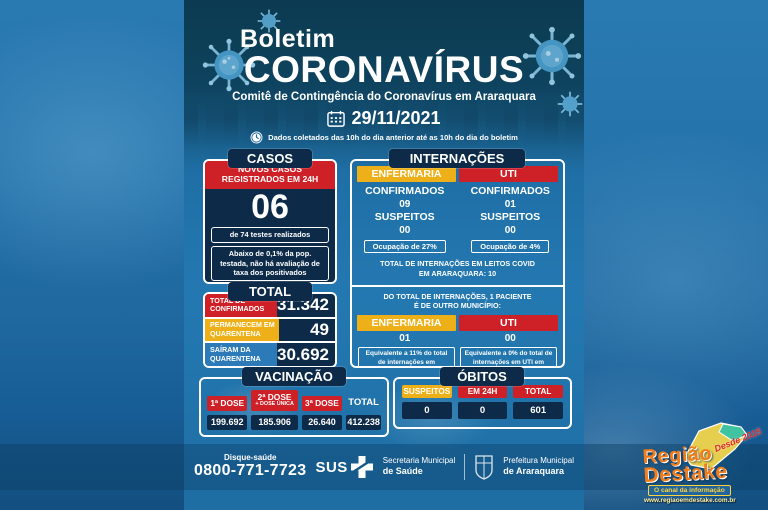  What do you see at coordinates (482, 376) in the screenshot?
I see `obitos-header: ÓBITOS` at bounding box center [482, 376].